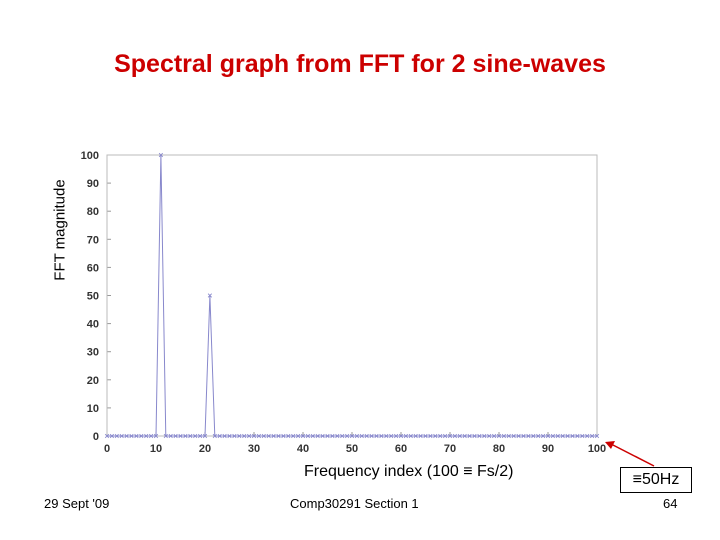 Image resolution: width=720 pixels, height=540 pixels. Describe the element at coordinates (93, 381) in the screenshot. I see `y-tick-label: 20` at that location.